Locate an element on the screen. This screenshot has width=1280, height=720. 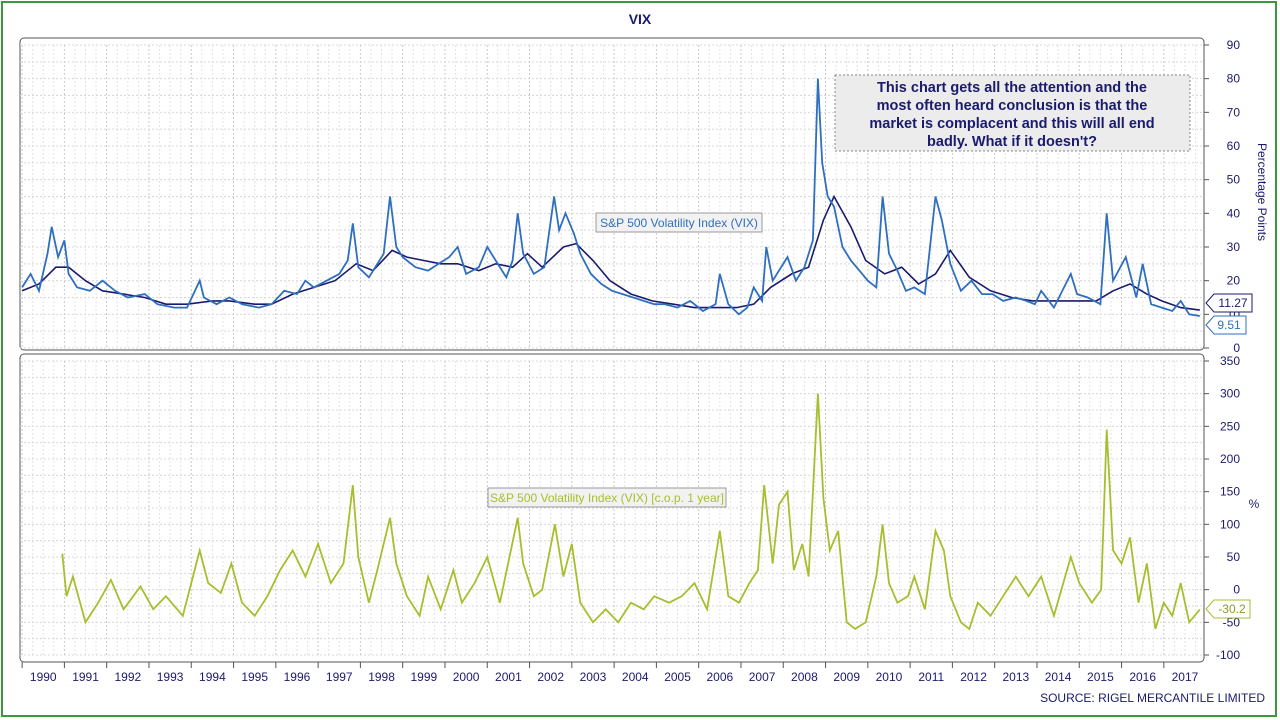
vix-y-tick-label: 0 is located at coordinates (1236, 348).